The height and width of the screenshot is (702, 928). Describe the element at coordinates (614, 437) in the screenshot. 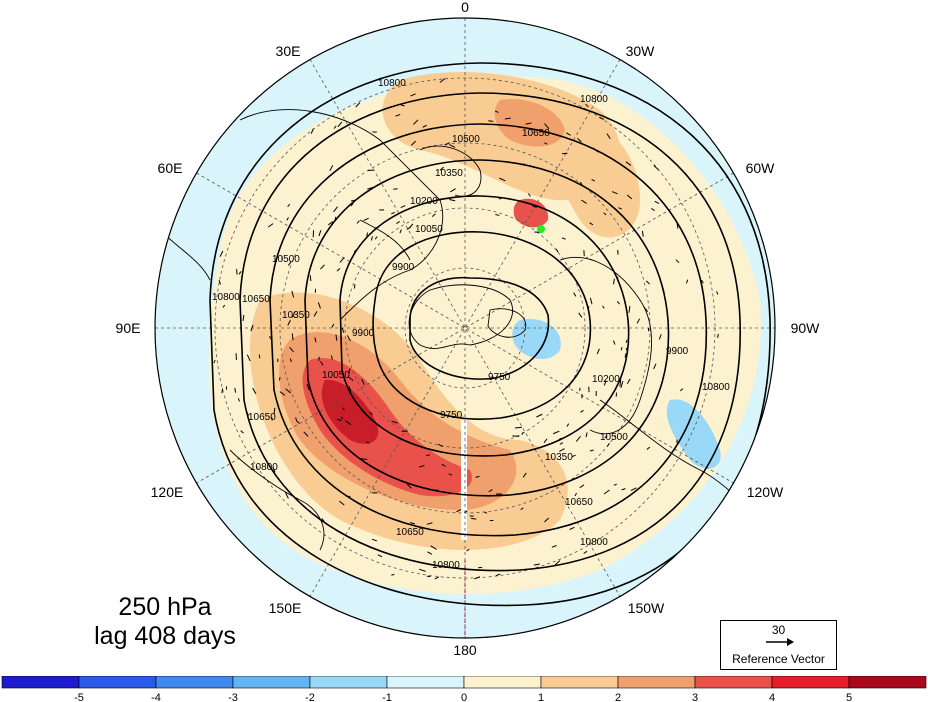

I see `contour-label-10500-b: 10500` at that location.